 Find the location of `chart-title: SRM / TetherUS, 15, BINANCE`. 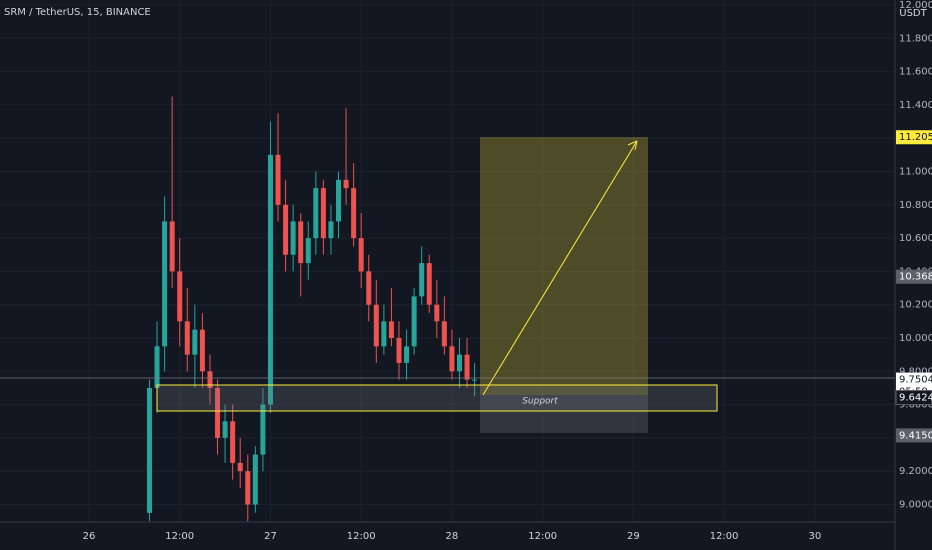

chart-title: SRM / TetherUS, 15, BINANCE is located at coordinates (77, 12).